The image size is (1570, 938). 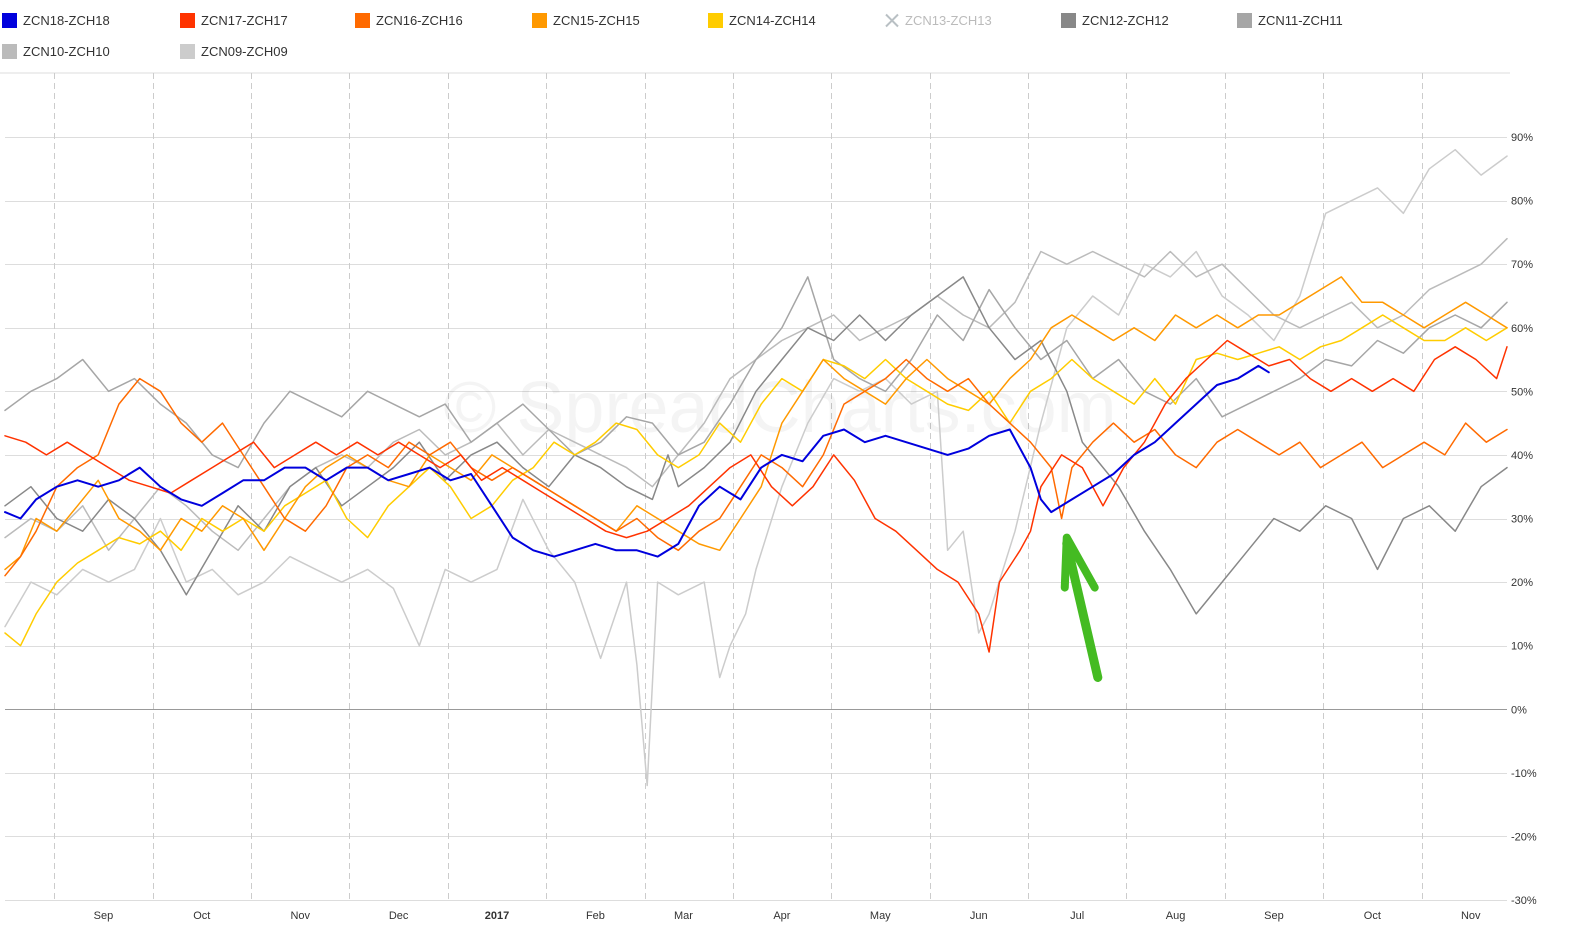 I want to click on y-tick-label: 10%, so click(x=1522, y=647).